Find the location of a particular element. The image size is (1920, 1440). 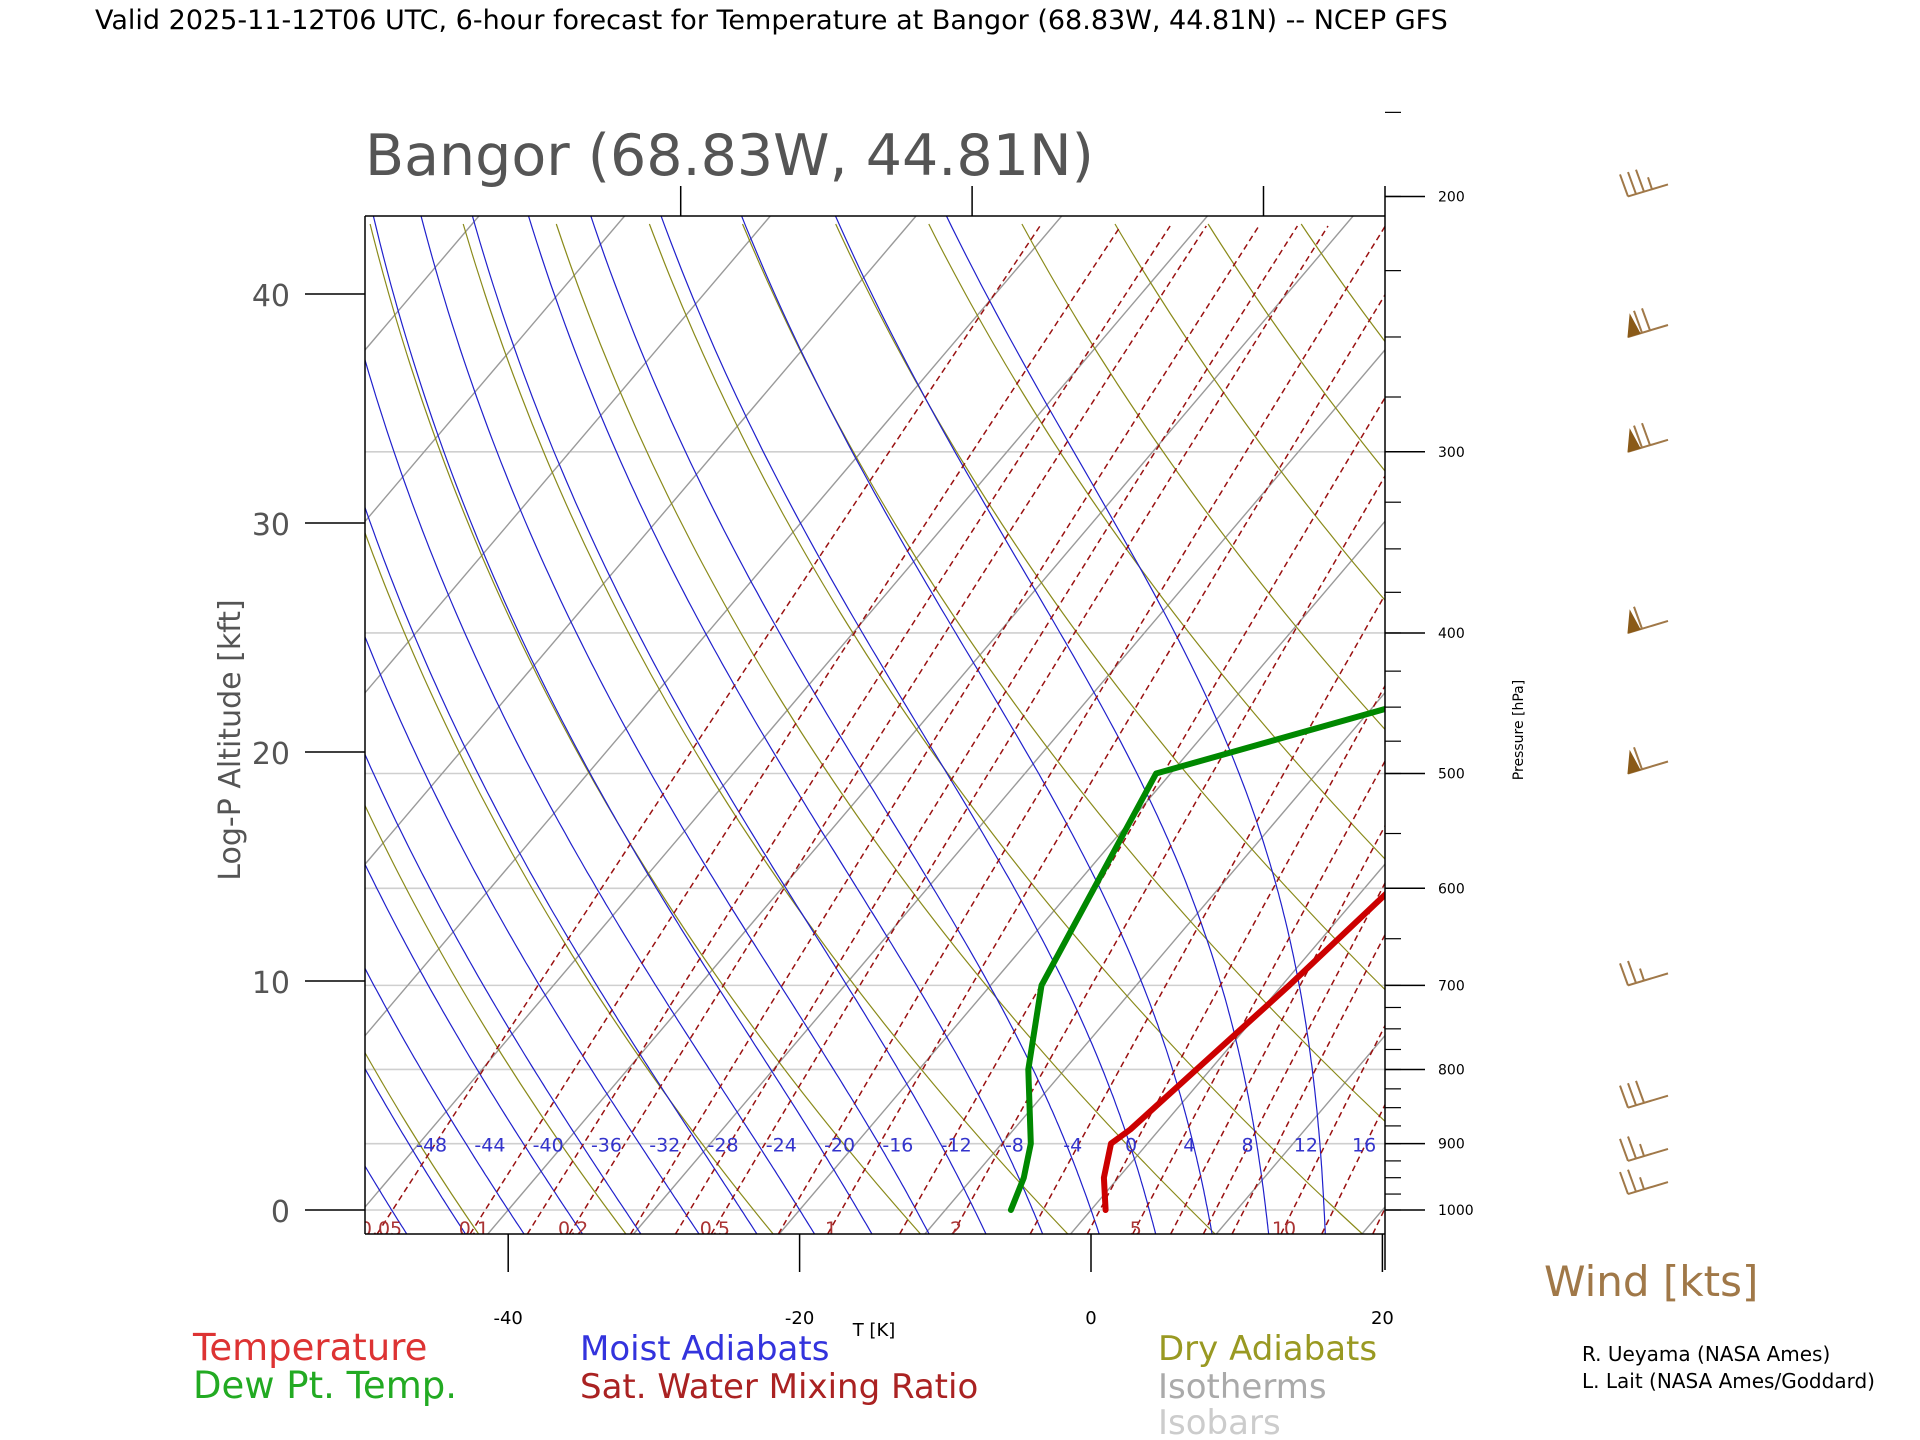

wind-barb-half-feather is located at coordinates (1650, 183).